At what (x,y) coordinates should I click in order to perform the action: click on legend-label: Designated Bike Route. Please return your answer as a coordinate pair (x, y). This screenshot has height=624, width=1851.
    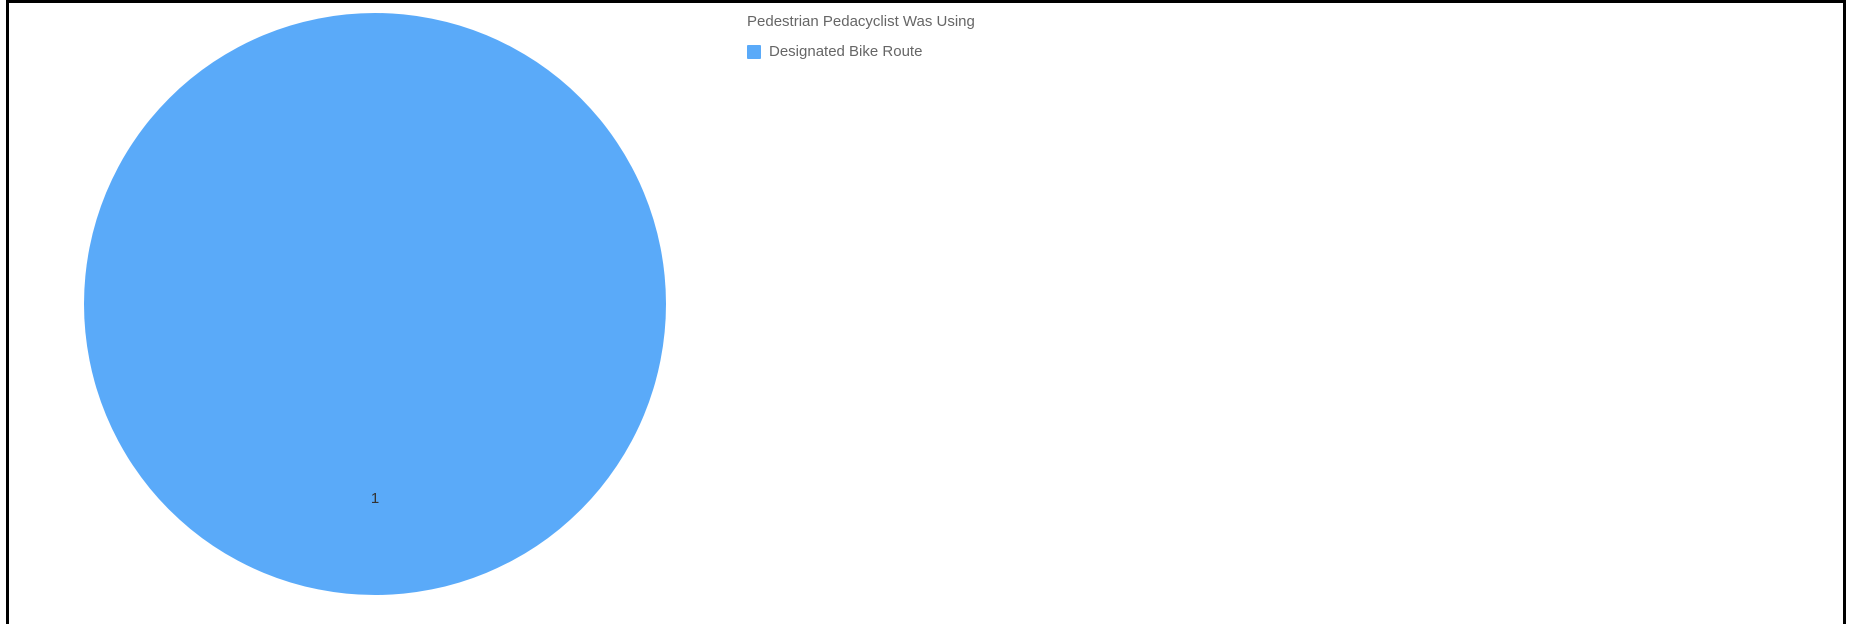
    Looking at the image, I should click on (846, 51).